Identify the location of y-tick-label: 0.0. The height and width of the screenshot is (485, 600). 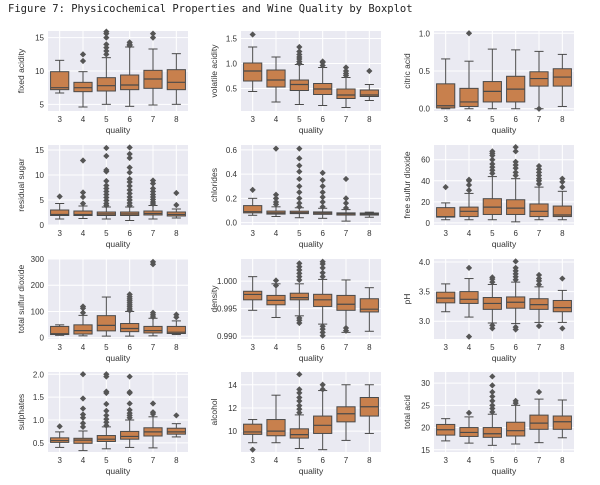
(425, 109).